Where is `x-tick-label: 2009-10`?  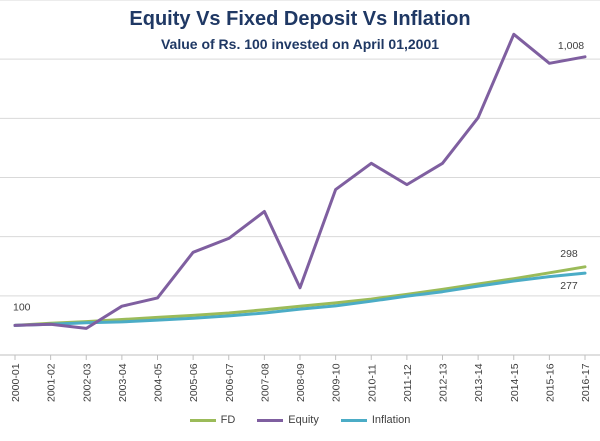
x-tick-label: 2009-10 is located at coordinates (337, 382).